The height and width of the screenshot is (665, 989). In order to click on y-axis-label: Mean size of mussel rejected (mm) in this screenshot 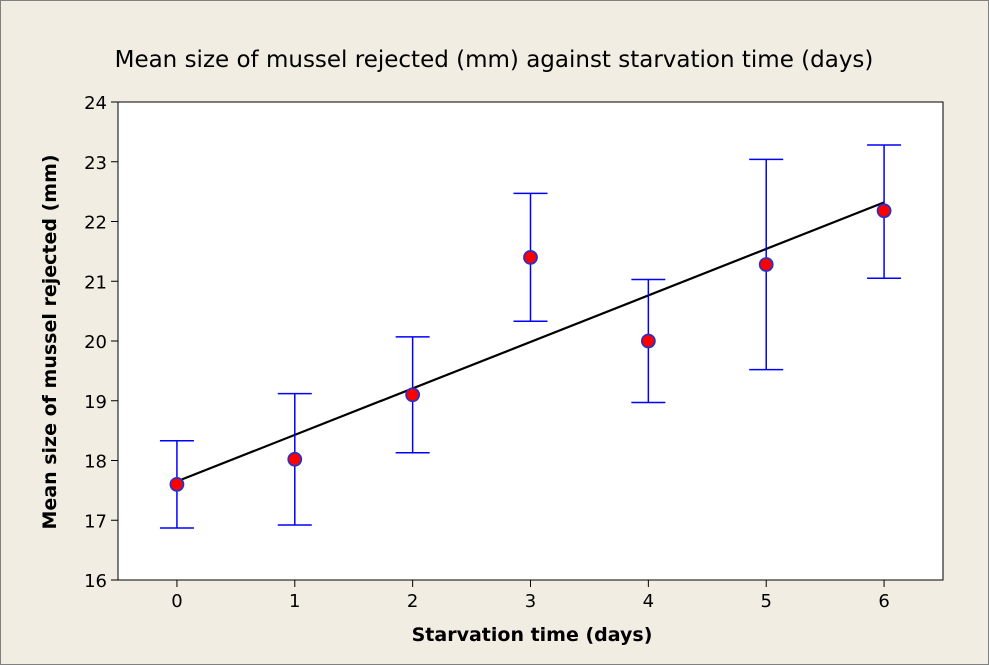, I will do `click(50, 341)`.